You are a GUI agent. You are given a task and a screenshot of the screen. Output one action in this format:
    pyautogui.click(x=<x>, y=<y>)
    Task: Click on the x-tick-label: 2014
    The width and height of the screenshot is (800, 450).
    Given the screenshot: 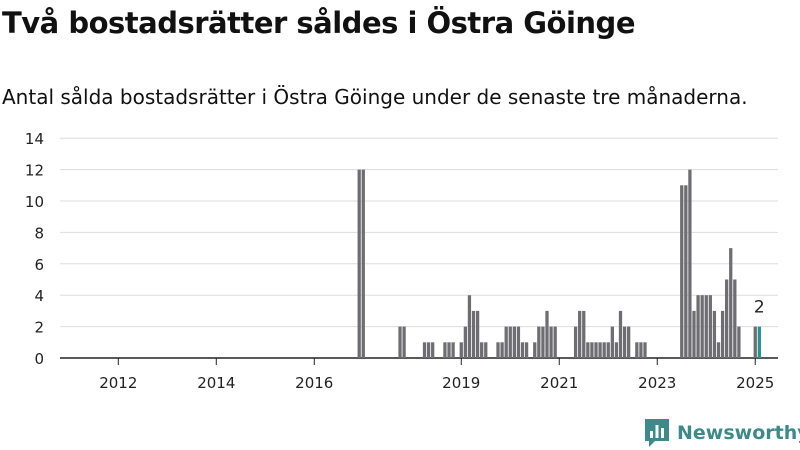 What is the action you would take?
    pyautogui.click(x=216, y=383)
    